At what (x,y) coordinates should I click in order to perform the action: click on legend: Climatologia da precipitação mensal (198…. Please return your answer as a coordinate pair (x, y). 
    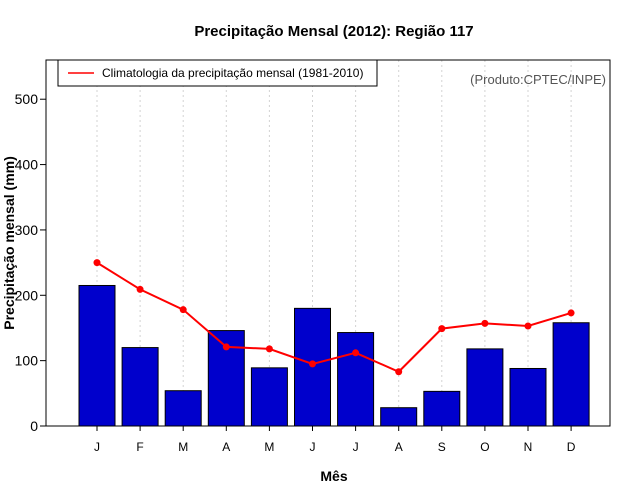
    Looking at the image, I should click on (217, 73).